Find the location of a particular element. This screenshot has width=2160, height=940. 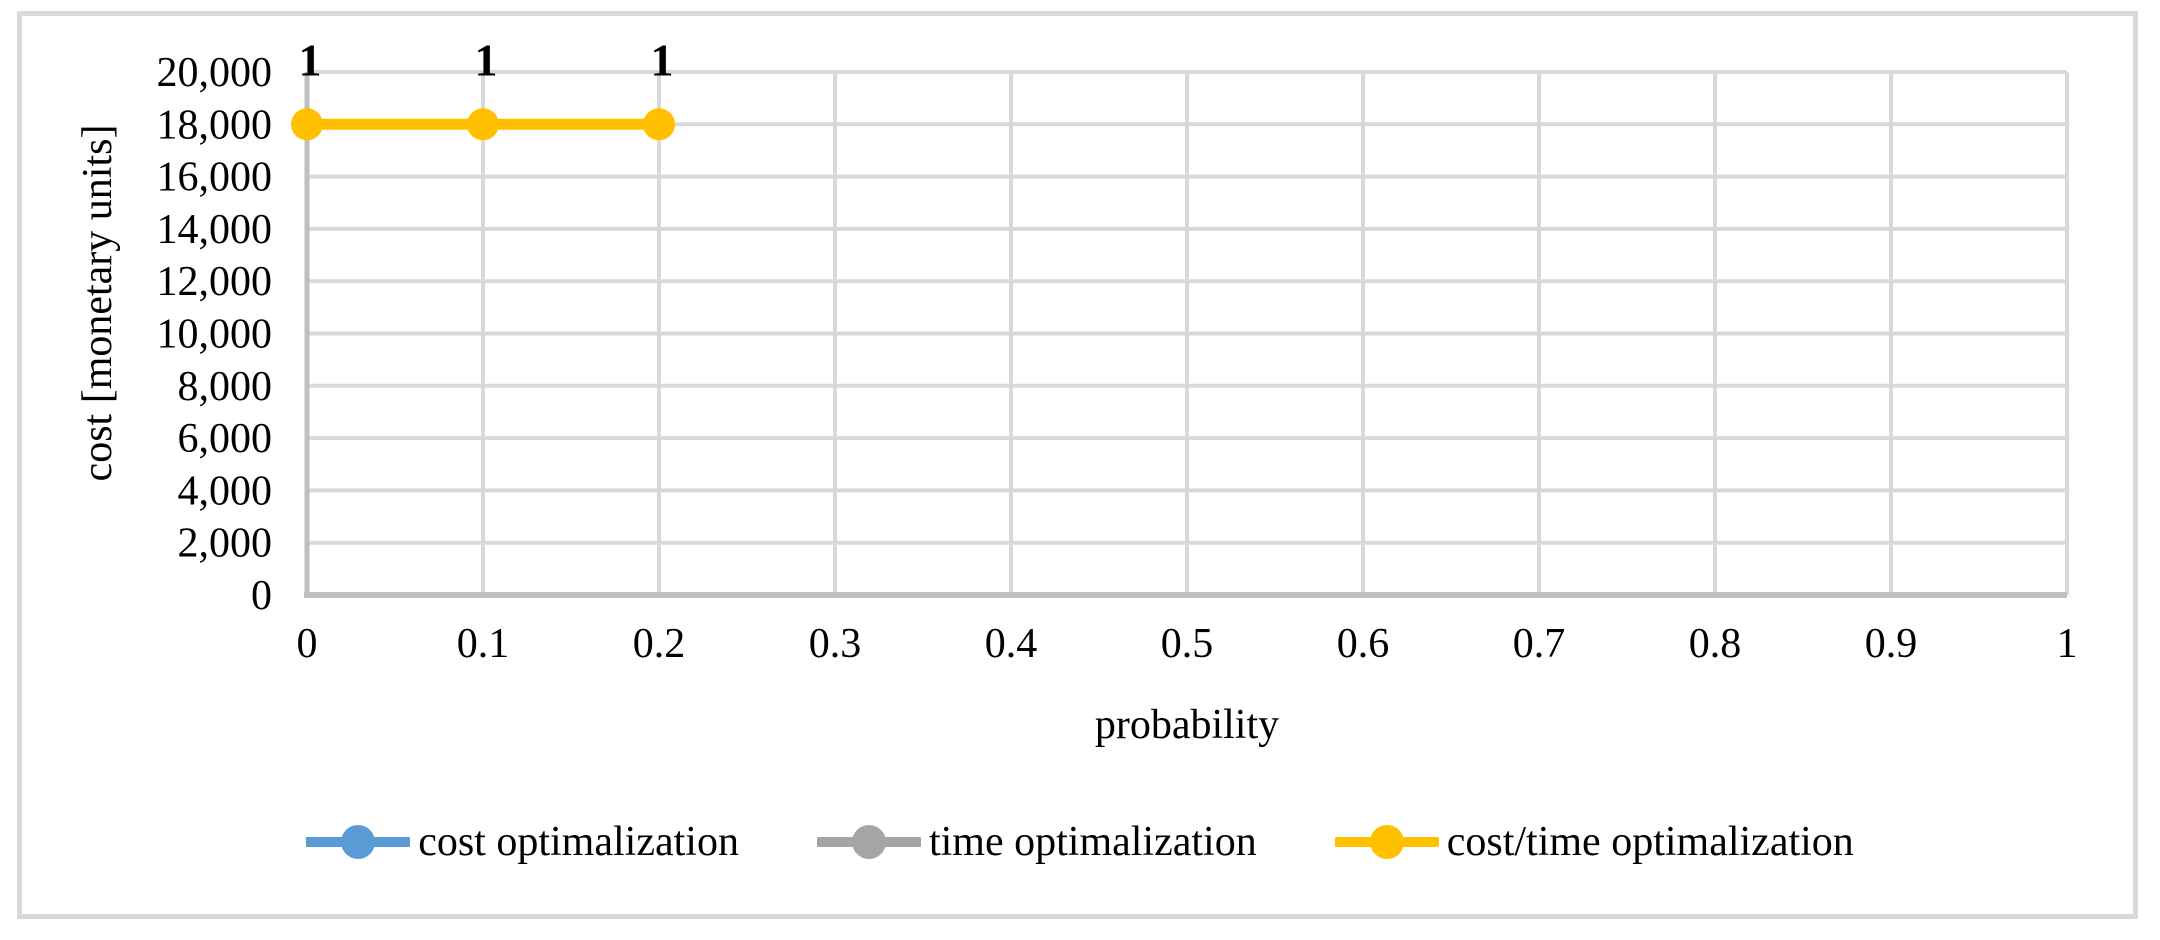

legend-item: cost/time optimalization is located at coordinates (1594, 842).